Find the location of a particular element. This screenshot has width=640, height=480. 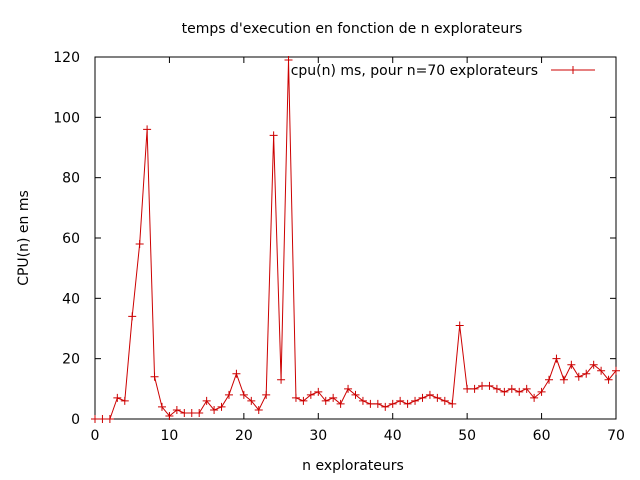

x-tick-label: 40 is located at coordinates (393, 436).